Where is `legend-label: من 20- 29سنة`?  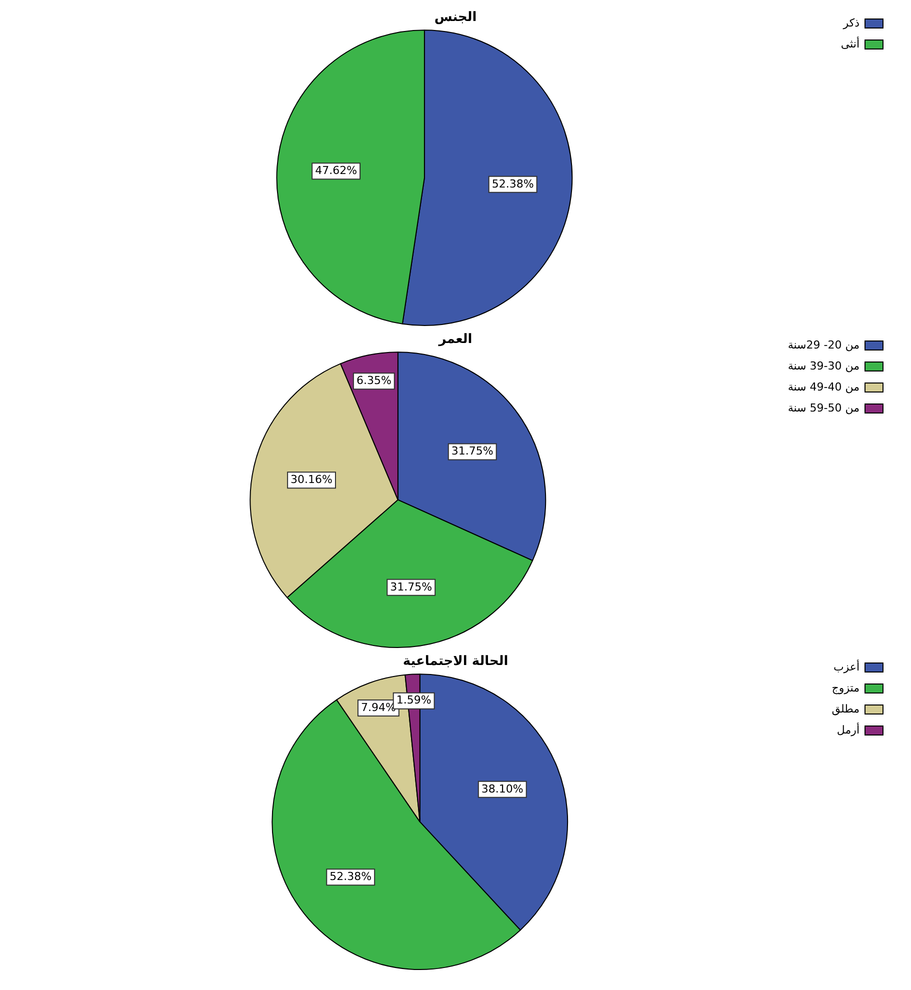
legend-label: من 20- 29سنة is located at coordinates (824, 345).